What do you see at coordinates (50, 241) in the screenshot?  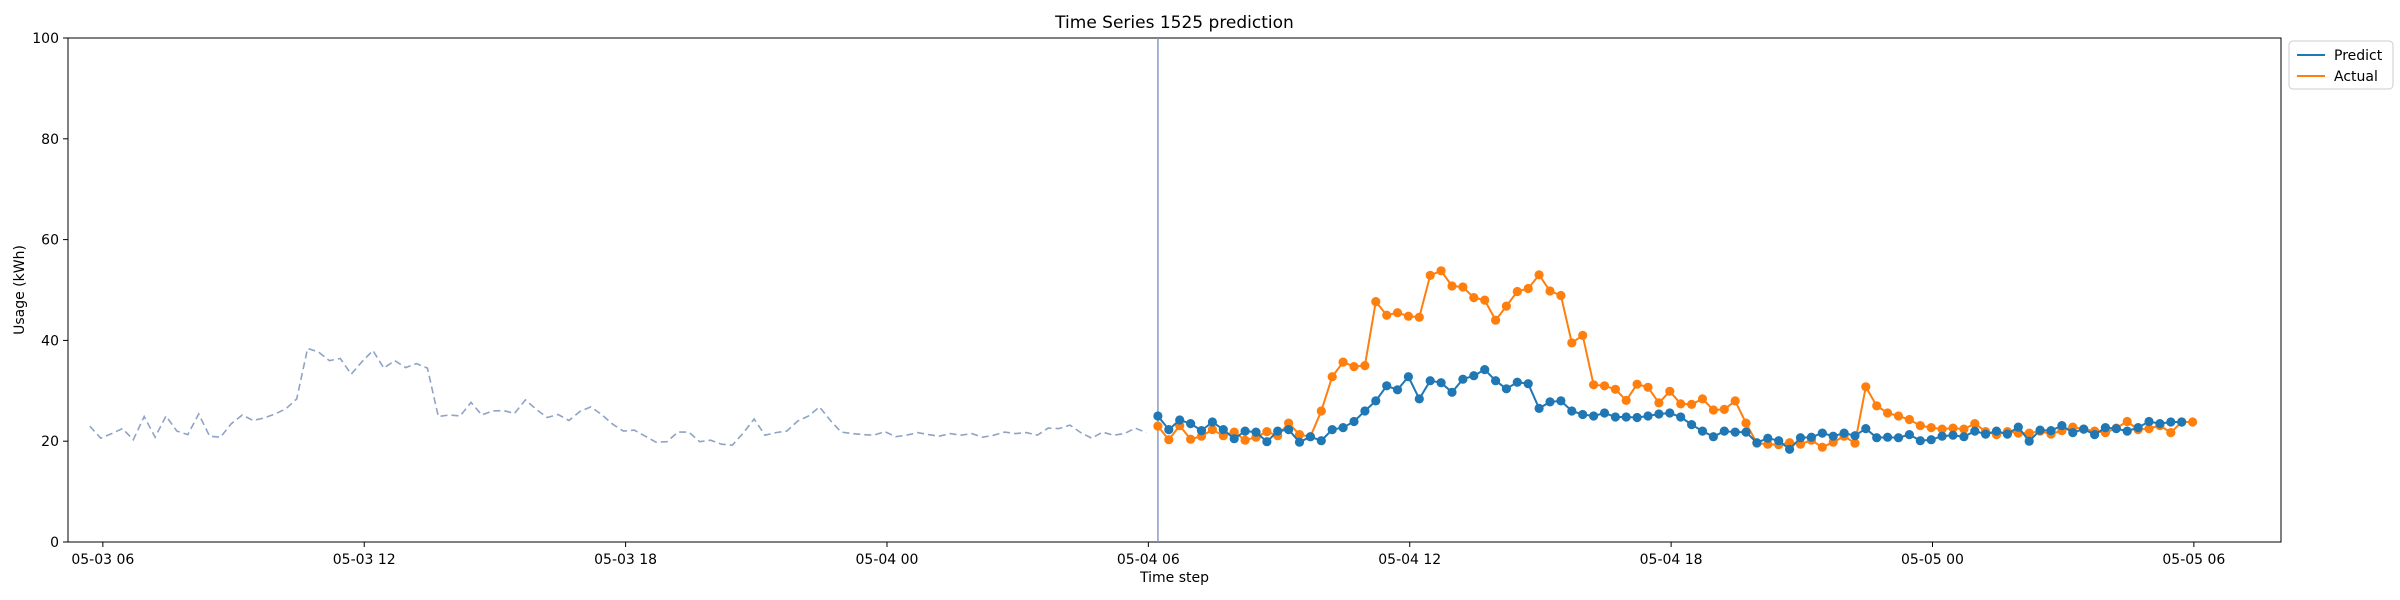 I see `y-tick-label: 60` at bounding box center [50, 241].